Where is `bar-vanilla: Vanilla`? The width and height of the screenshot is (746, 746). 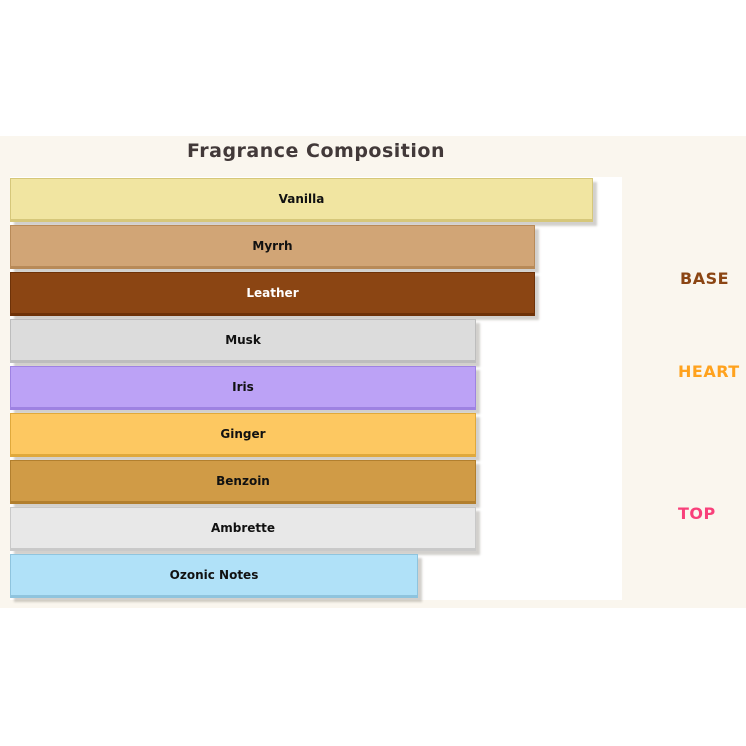 bar-vanilla: Vanilla is located at coordinates (301, 200).